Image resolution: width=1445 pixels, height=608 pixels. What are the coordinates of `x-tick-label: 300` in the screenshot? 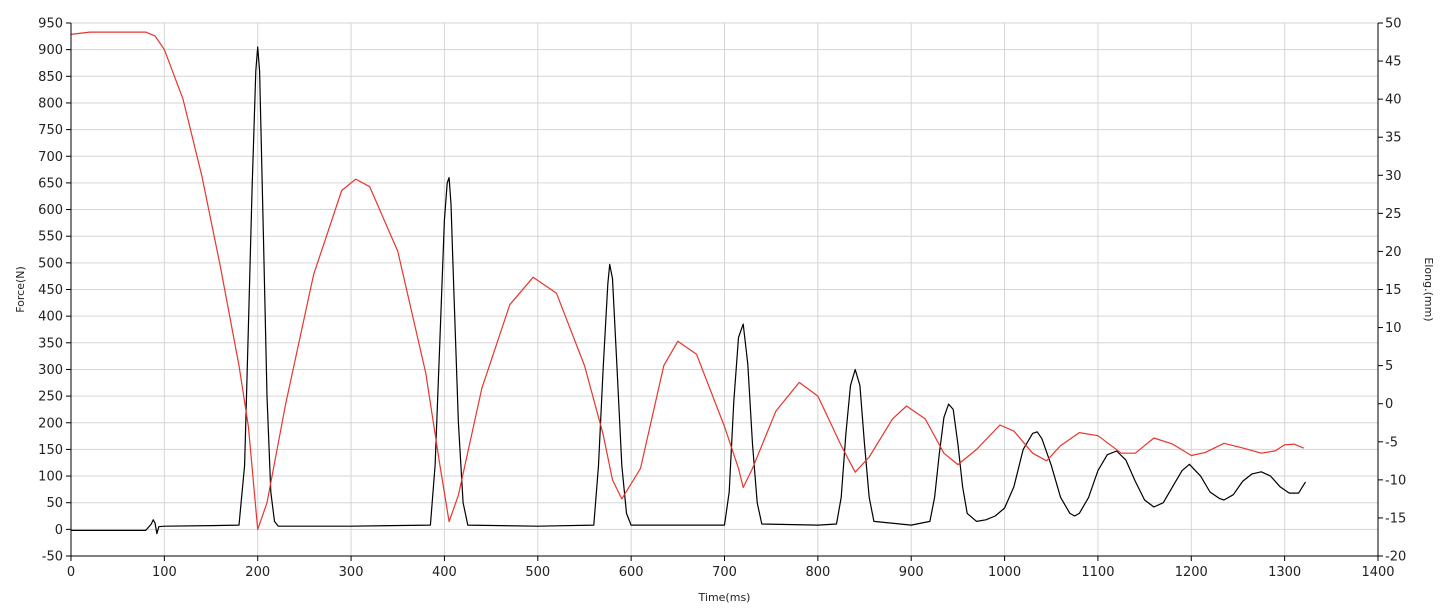 It's located at (351, 572).